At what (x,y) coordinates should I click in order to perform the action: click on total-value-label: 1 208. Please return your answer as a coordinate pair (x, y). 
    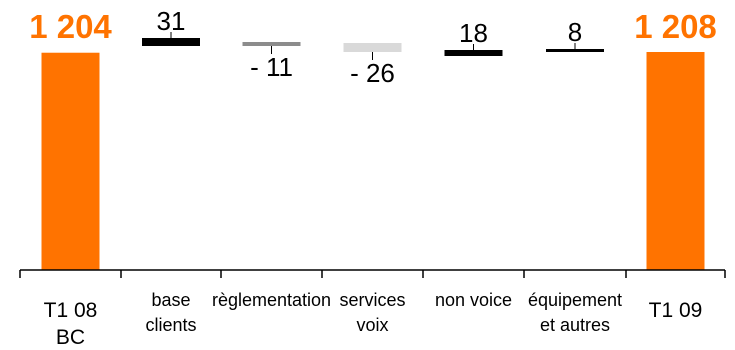
    Looking at the image, I should click on (675, 26).